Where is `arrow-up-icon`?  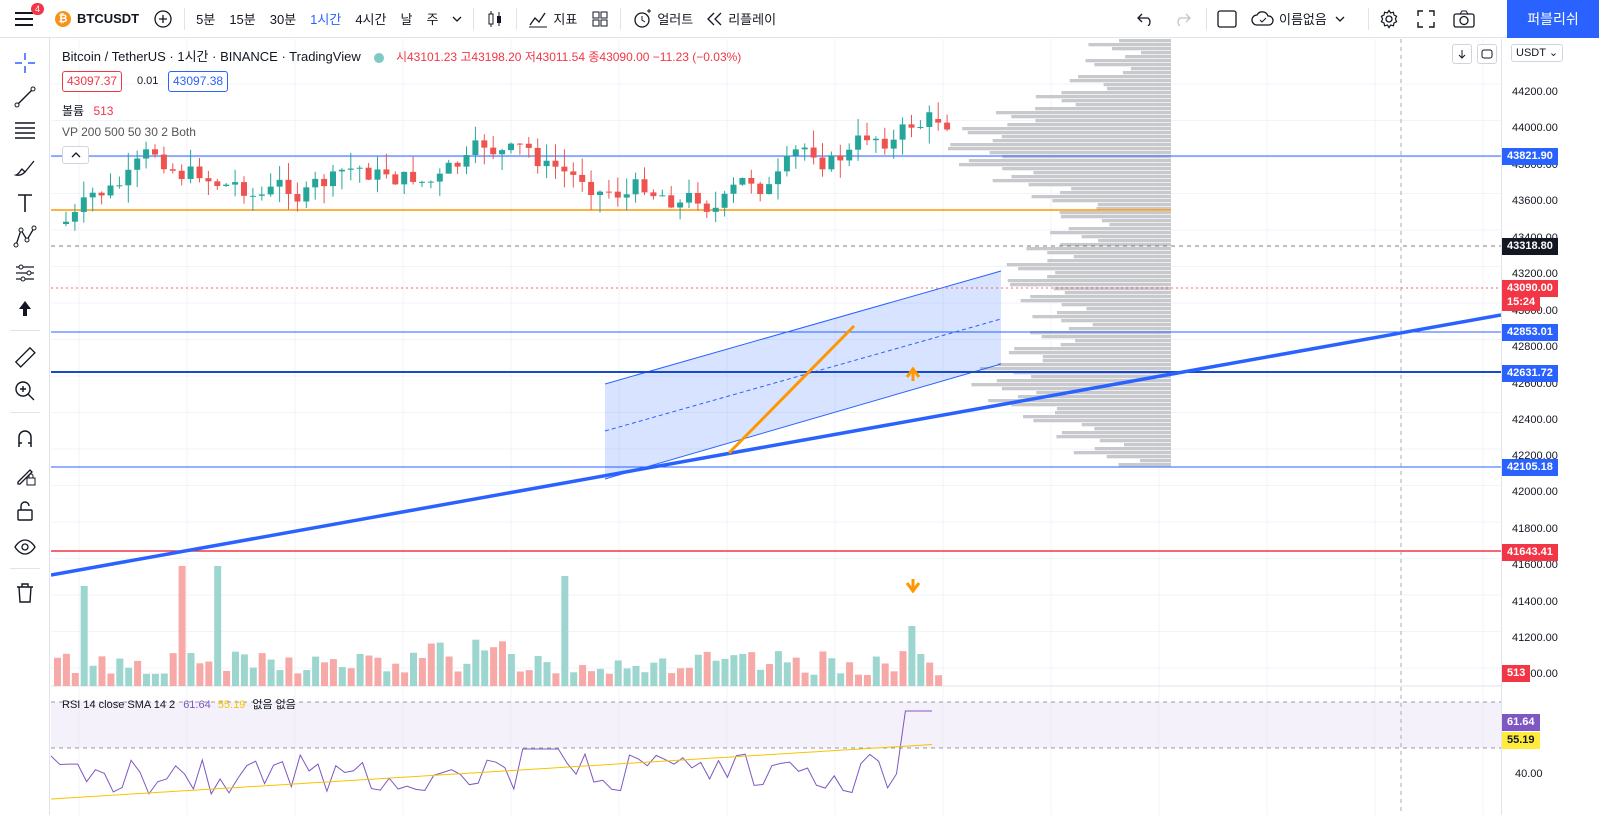 arrow-up-icon is located at coordinates (25, 309).